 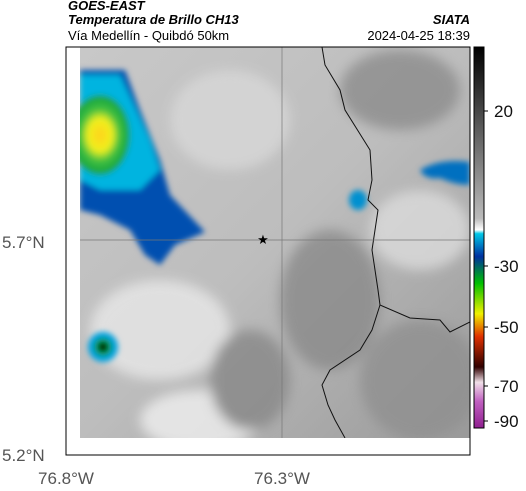 What do you see at coordinates (148, 35) in the screenshot?
I see `route: Vía Medellín - Quibdó 50km` at bounding box center [148, 35].